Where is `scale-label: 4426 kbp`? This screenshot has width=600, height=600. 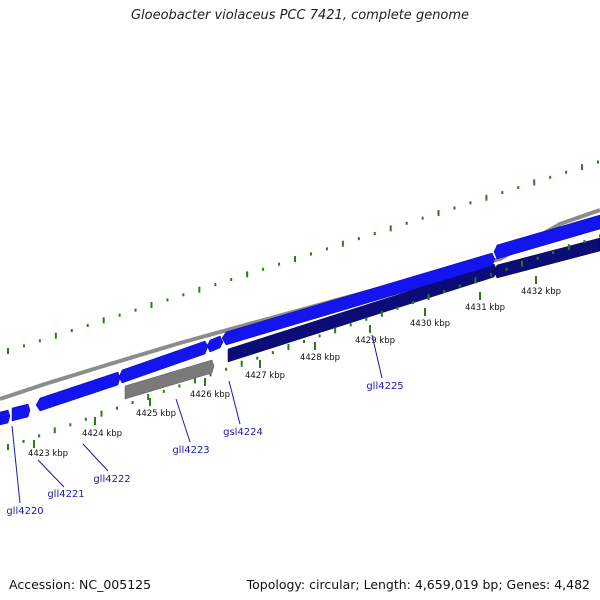
scale-label: 4426 kbp is located at coordinates (210, 395).